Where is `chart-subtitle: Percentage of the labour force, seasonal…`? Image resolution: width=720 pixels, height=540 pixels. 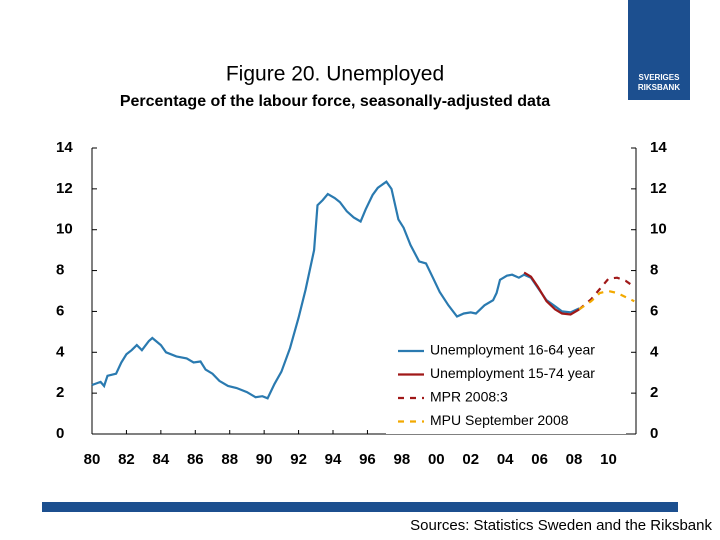
chart-subtitle: Percentage of the labour force, seasonal… is located at coordinates (335, 101).